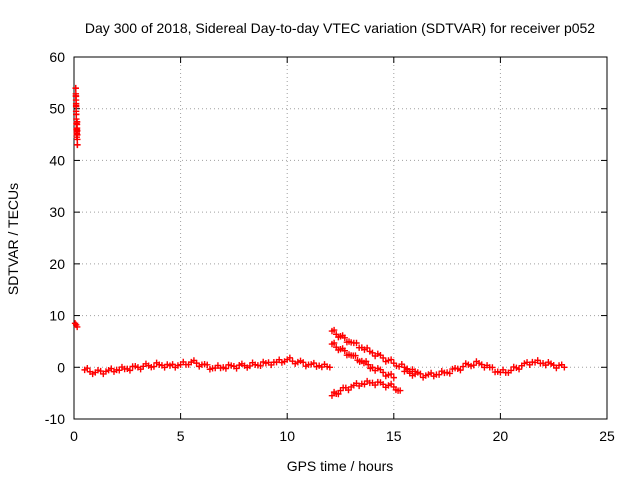 Image resolution: width=640 pixels, height=480 pixels. Describe the element at coordinates (76, 116) in the screenshot. I see `series-early-high-values` at that location.